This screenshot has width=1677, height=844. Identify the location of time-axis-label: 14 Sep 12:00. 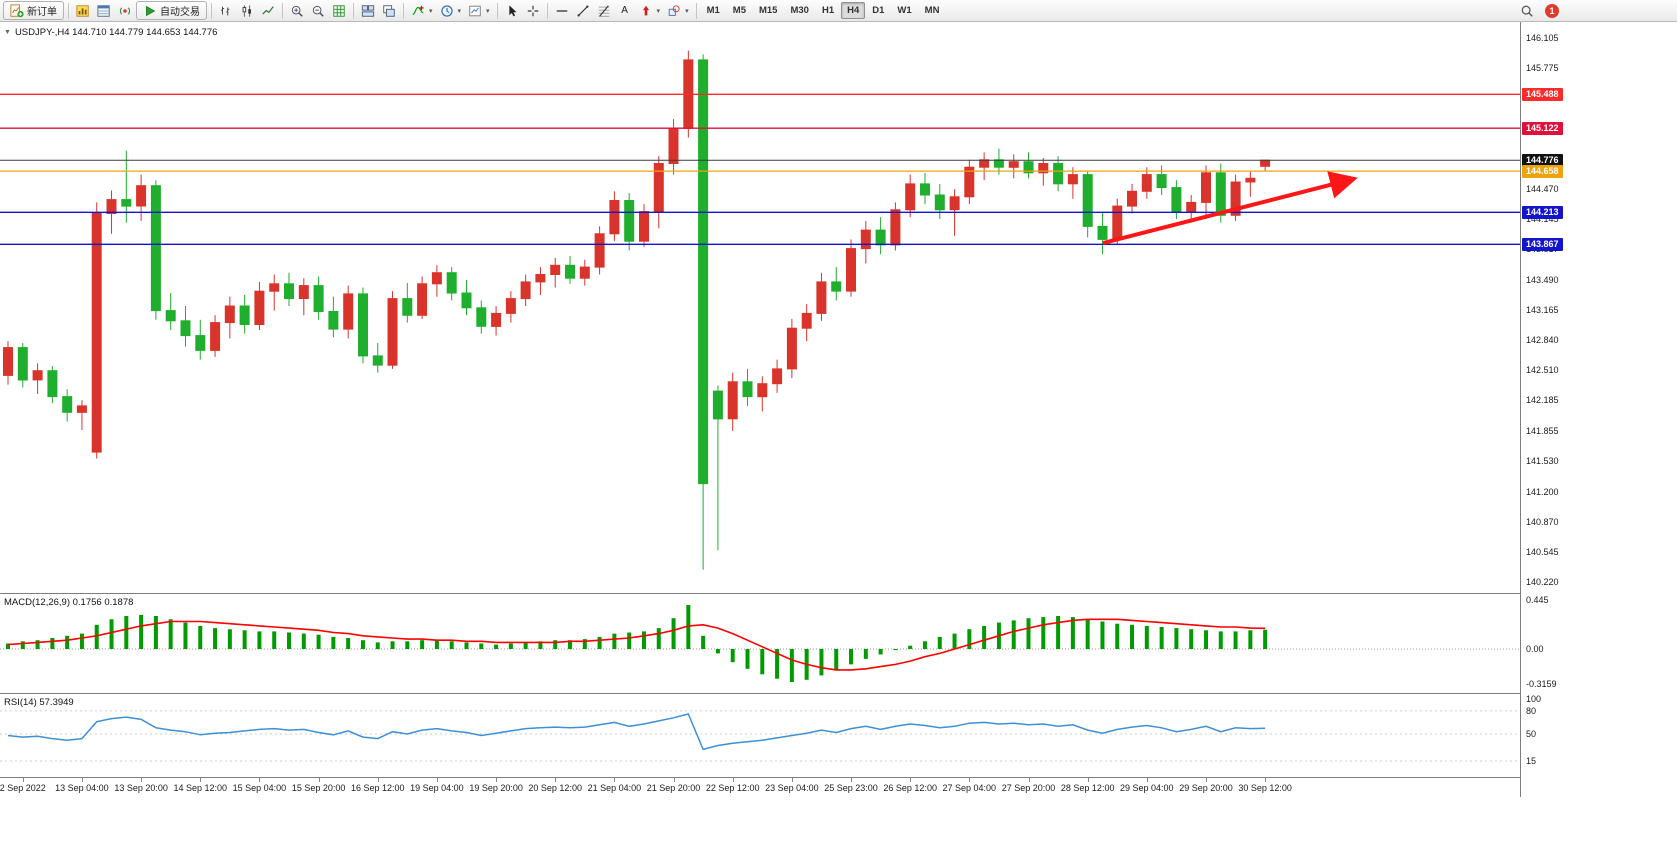
(200, 788).